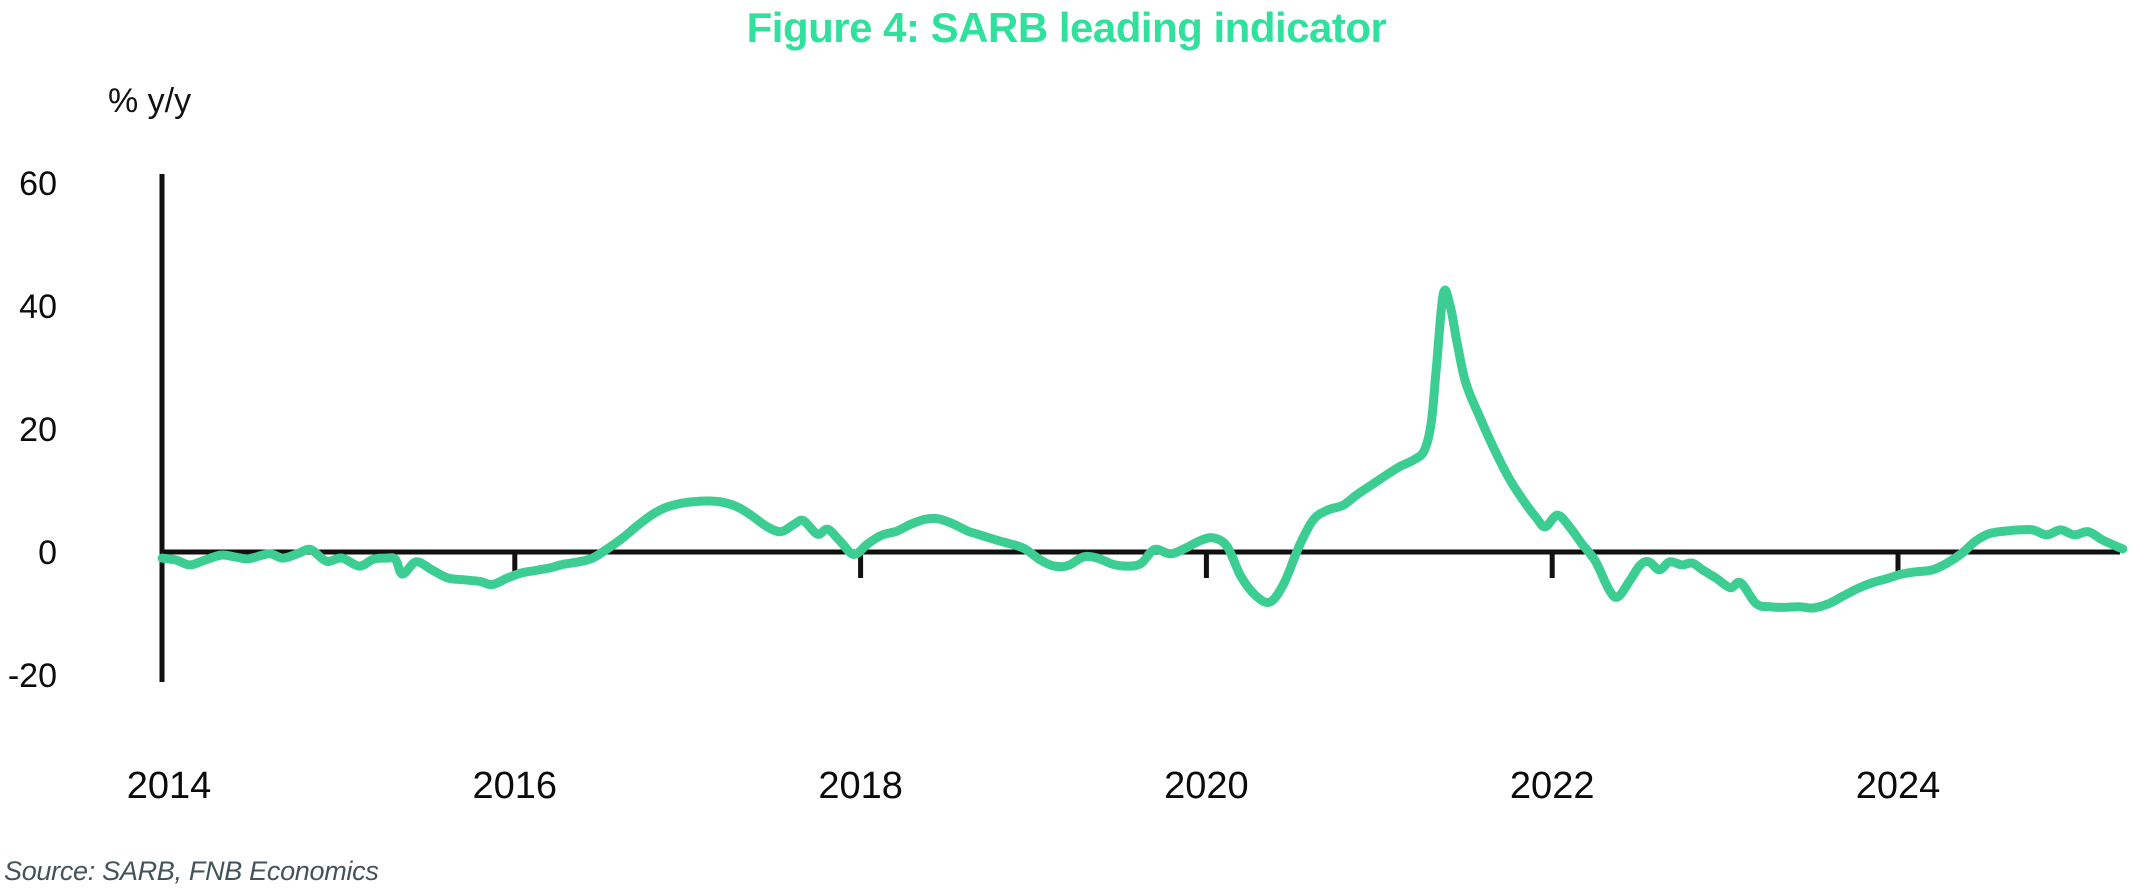 The height and width of the screenshot is (893, 2133). I want to click on x-tick-label-2022: 2022, so click(1552, 786).